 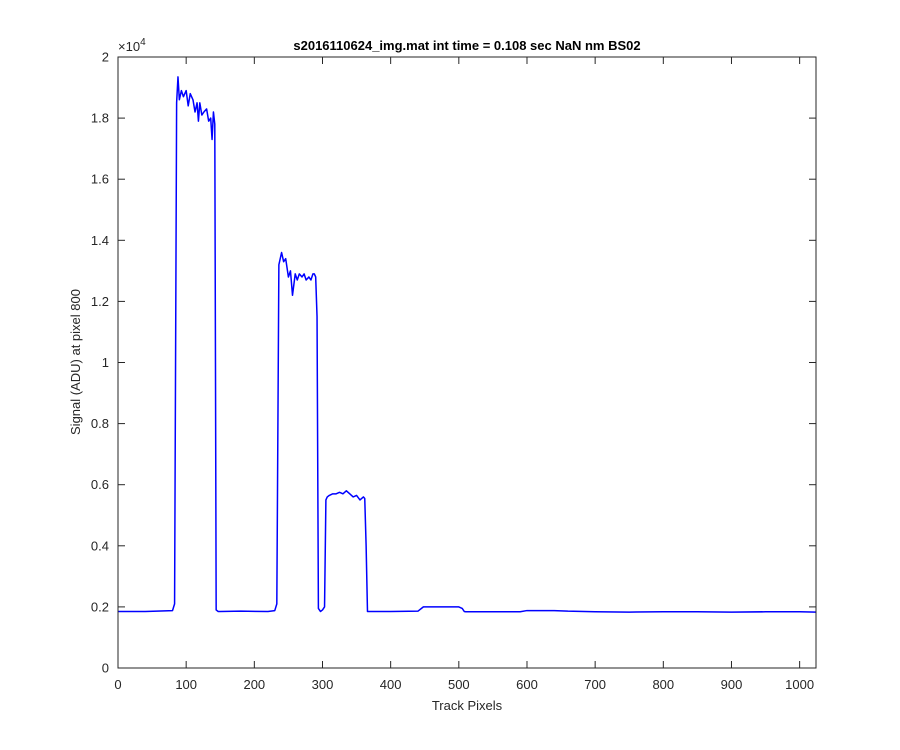 What do you see at coordinates (117, 684) in the screenshot?
I see `x-tick-label: 0` at bounding box center [117, 684].